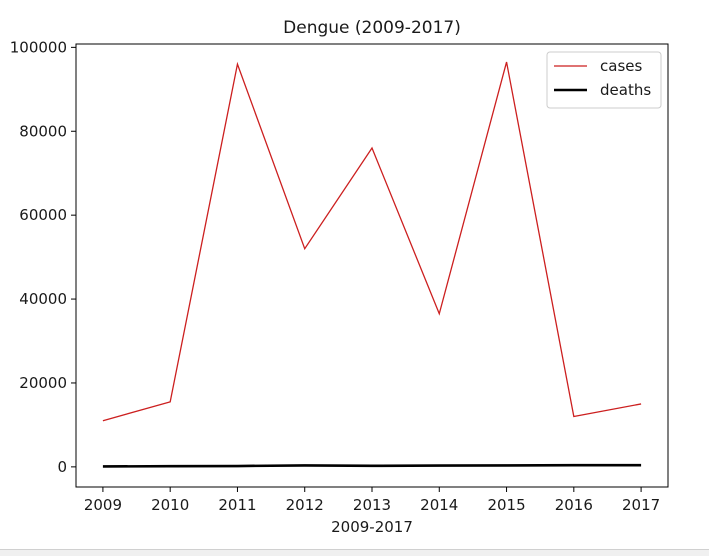 This screenshot has height=556, width=709. What do you see at coordinates (170, 505) in the screenshot?
I see `x-tick-label: 2010` at bounding box center [170, 505].